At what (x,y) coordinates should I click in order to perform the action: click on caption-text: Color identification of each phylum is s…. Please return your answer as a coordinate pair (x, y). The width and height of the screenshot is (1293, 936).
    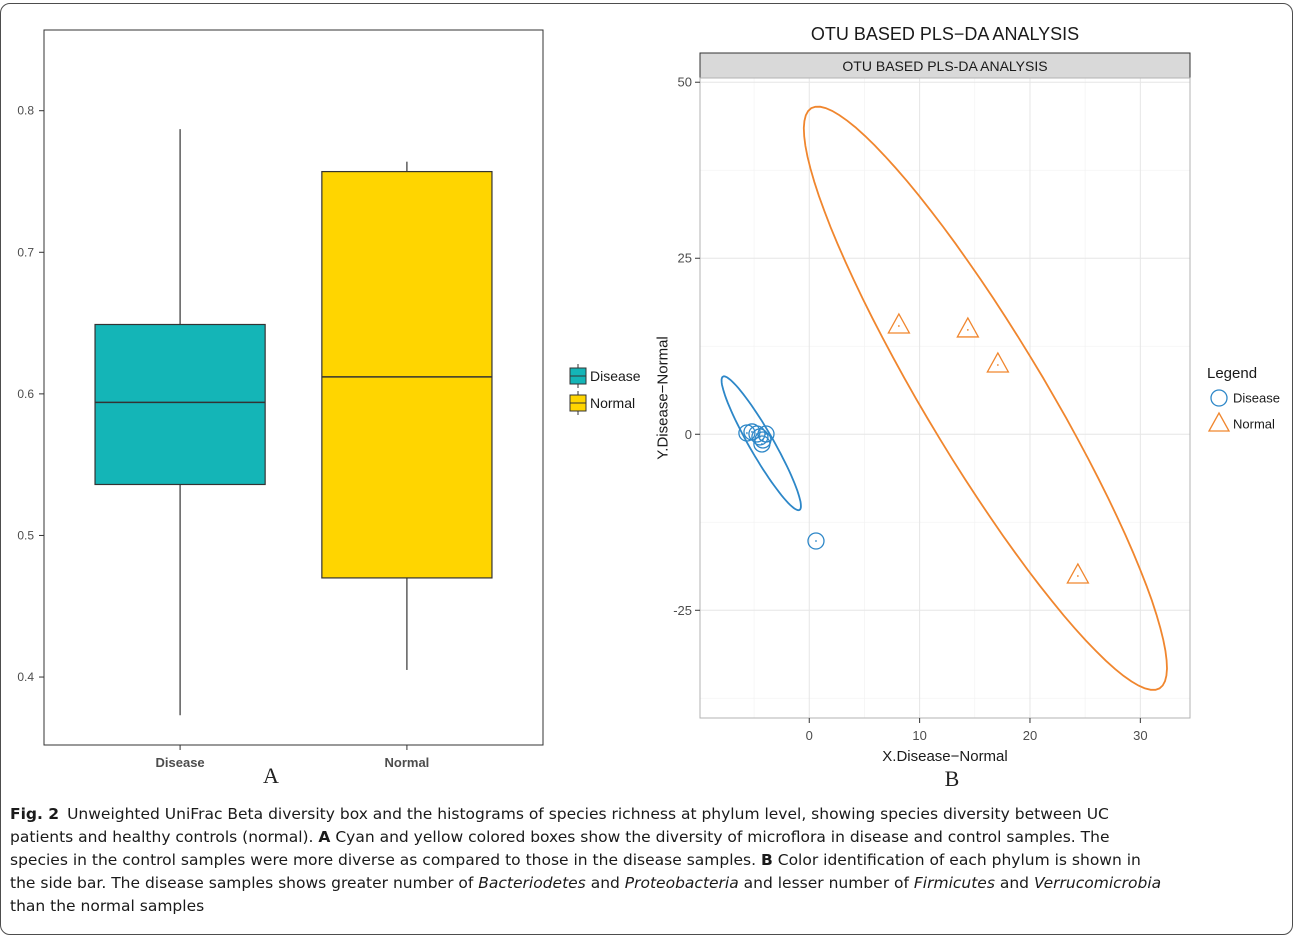
    Looking at the image, I should click on (956, 860).